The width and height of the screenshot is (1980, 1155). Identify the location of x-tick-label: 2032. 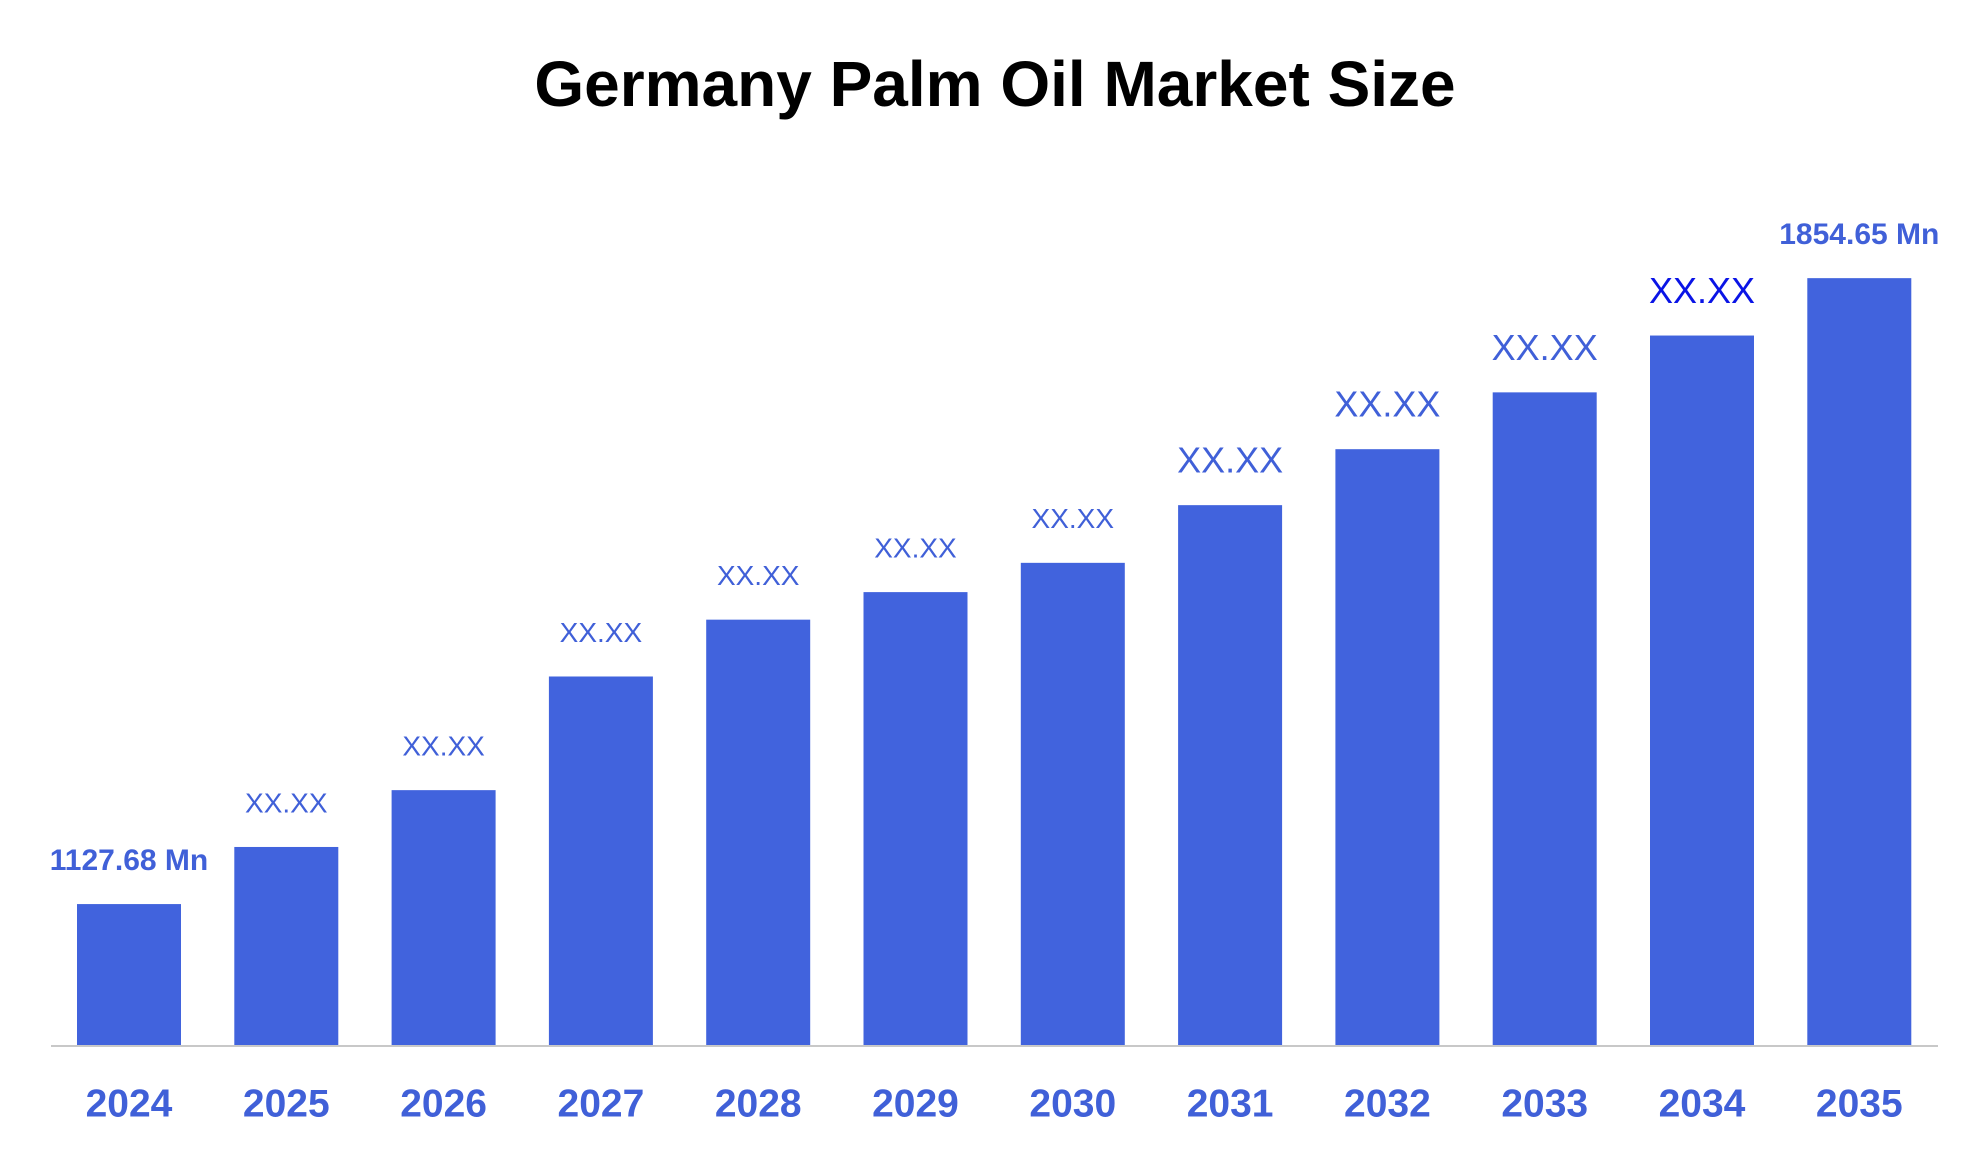
(1387, 1103).